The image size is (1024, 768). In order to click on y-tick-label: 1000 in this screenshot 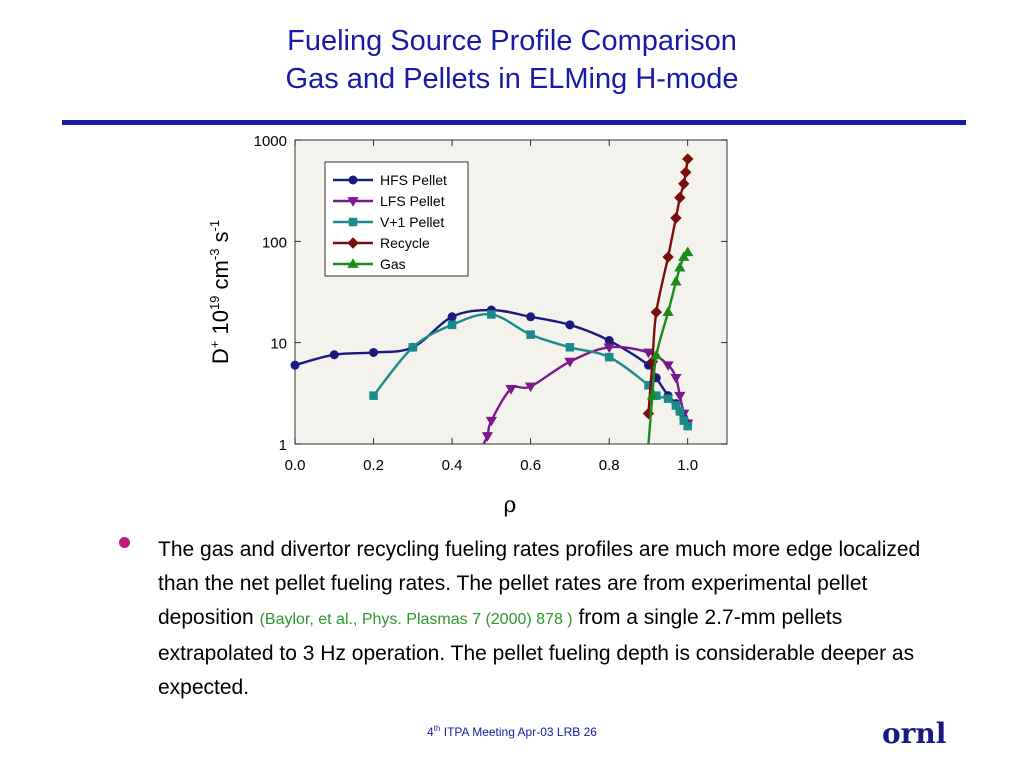, I will do `click(270, 141)`.